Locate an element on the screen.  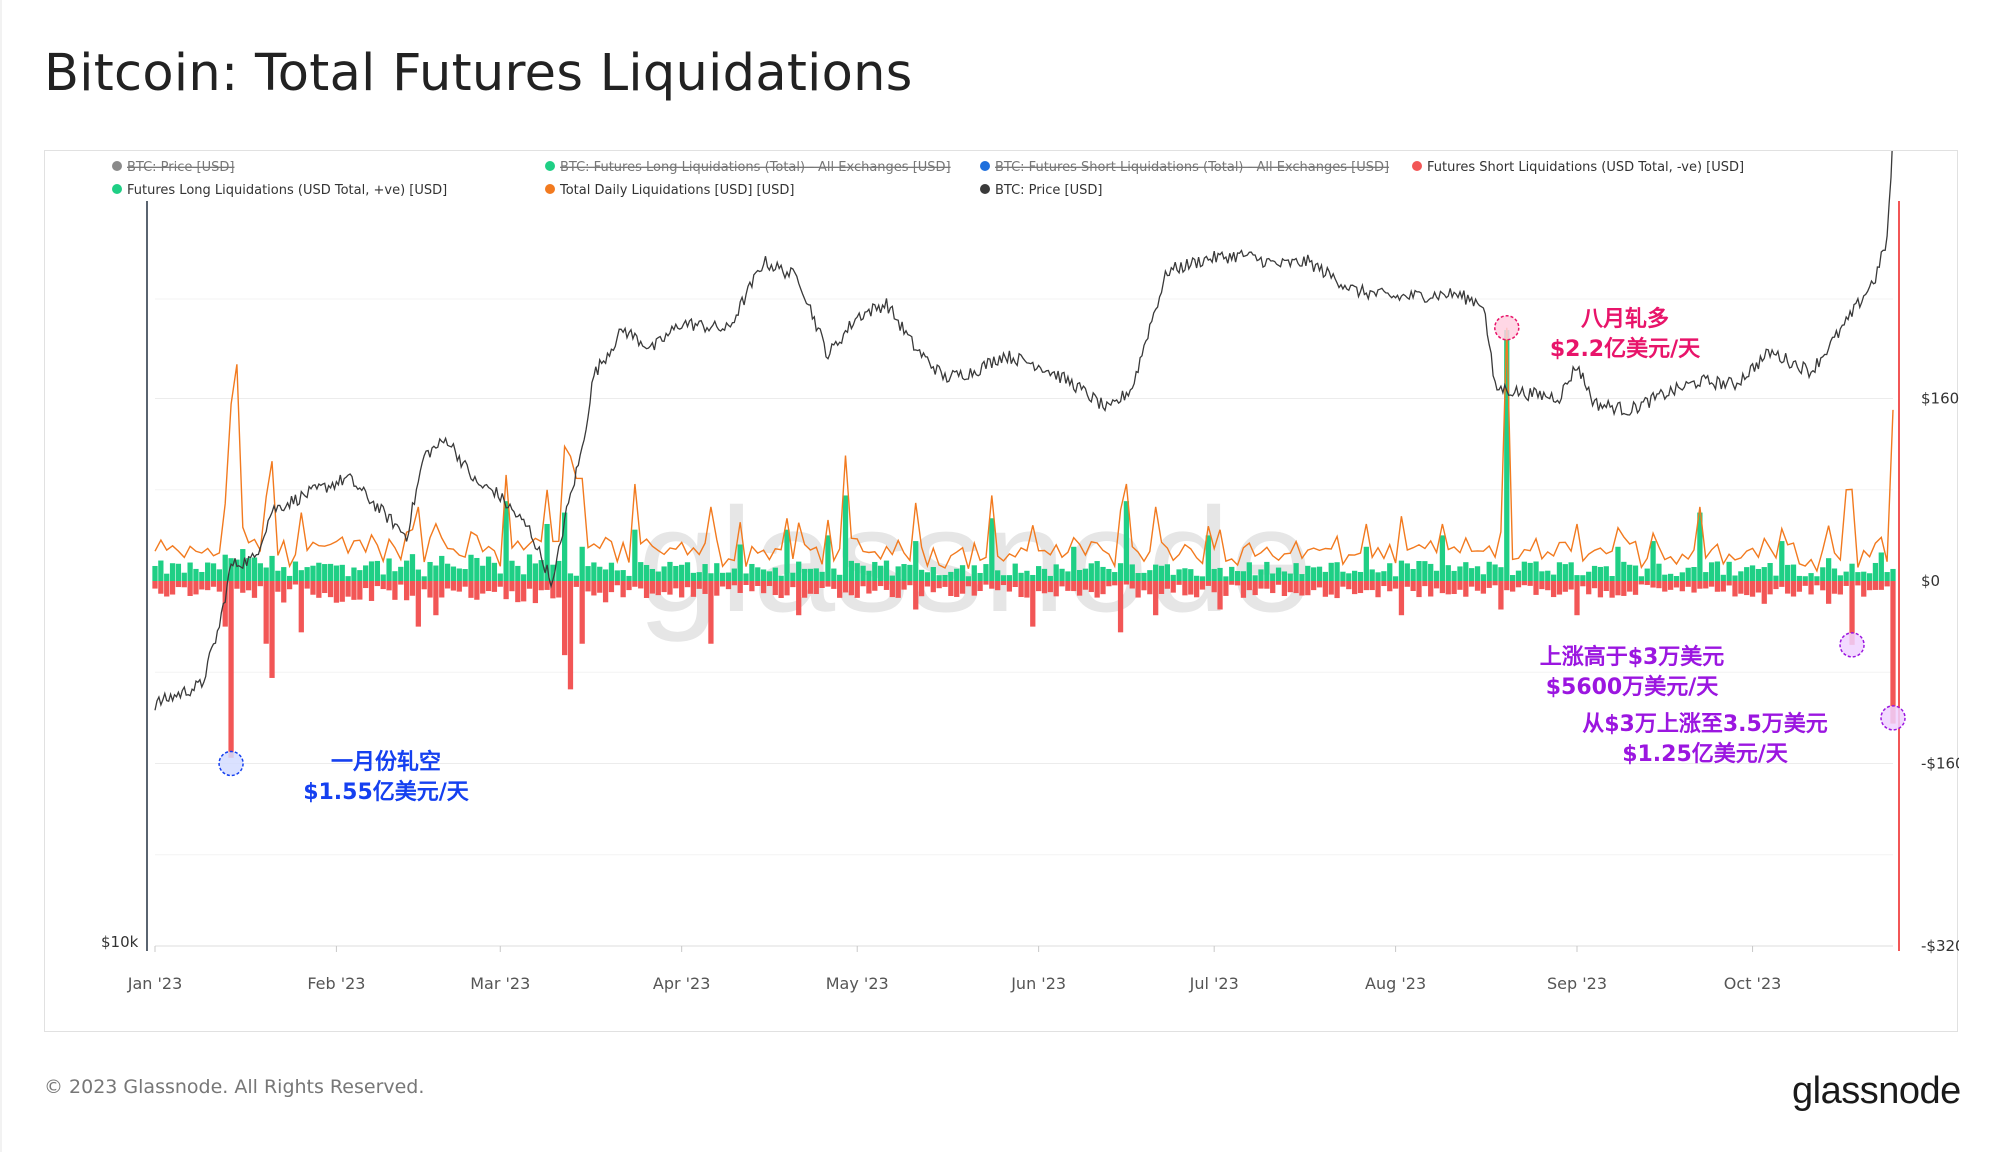
x-tick-label: May '23 is located at coordinates (857, 983).